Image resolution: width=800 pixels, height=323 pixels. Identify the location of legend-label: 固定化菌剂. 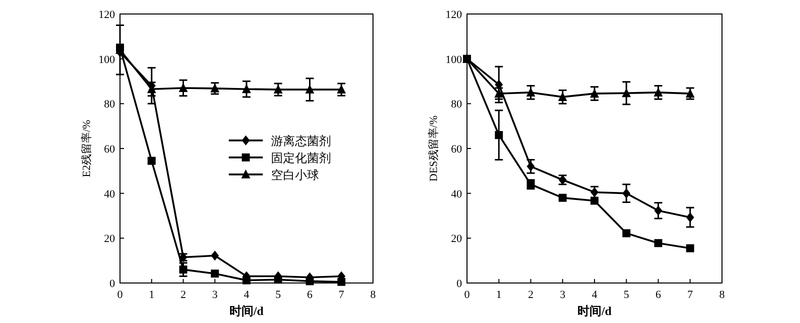
(300, 157).